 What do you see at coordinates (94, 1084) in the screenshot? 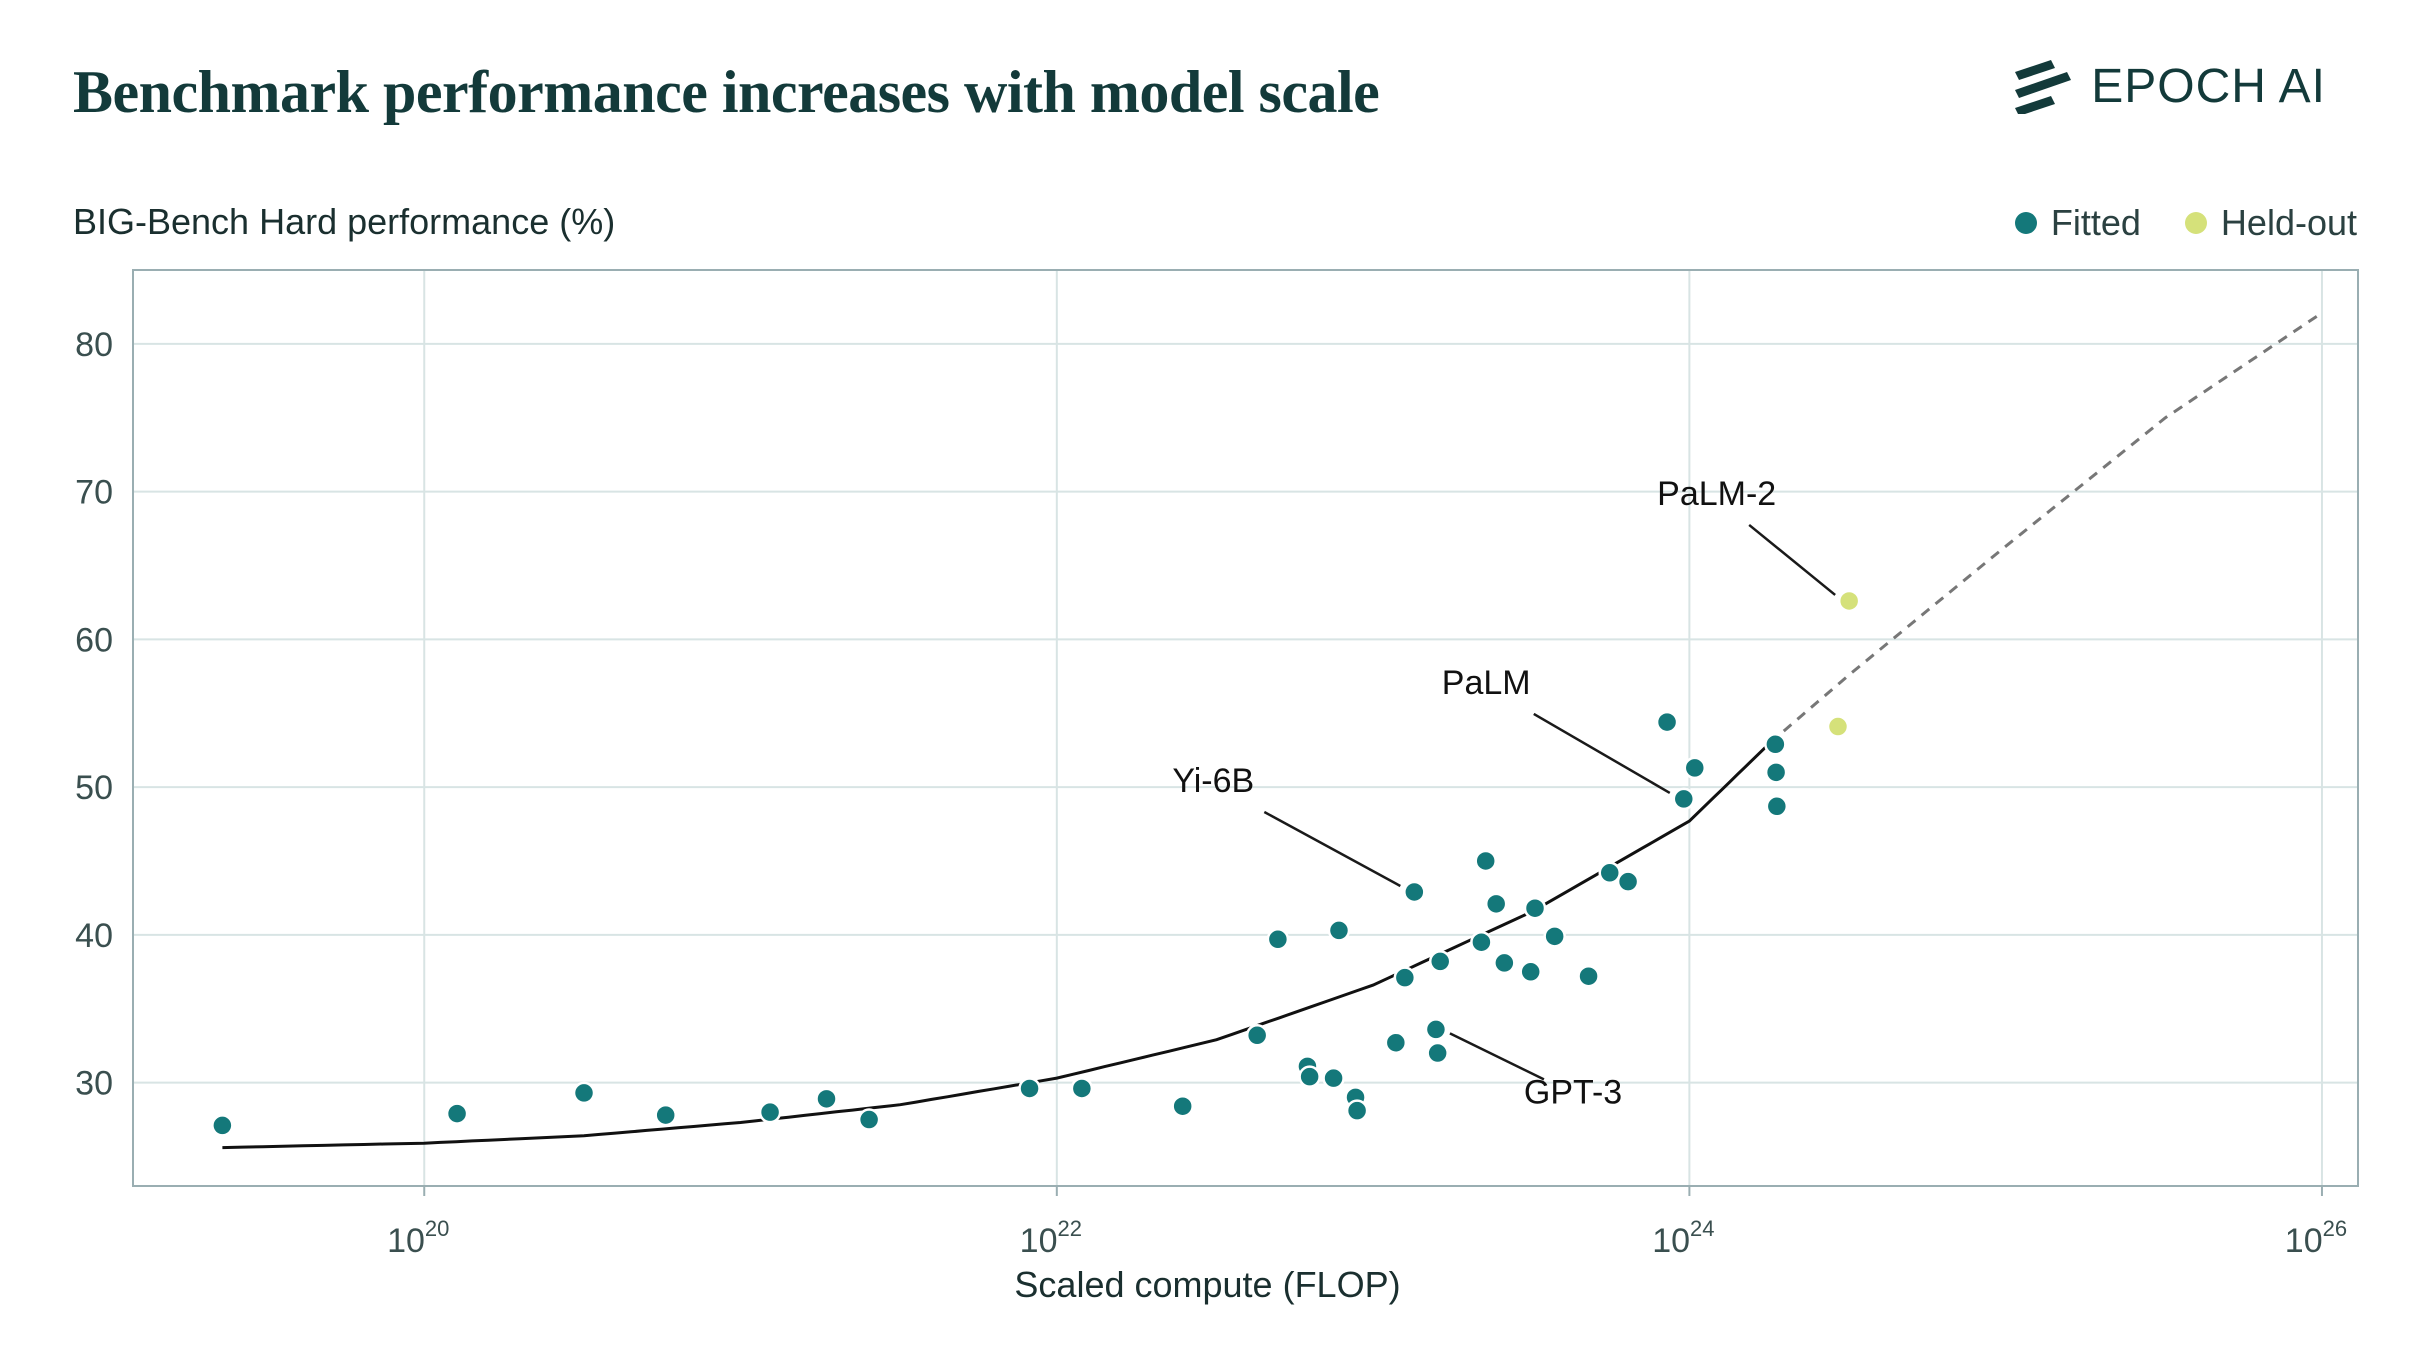
I see `y-tick-label: 30` at bounding box center [94, 1084].